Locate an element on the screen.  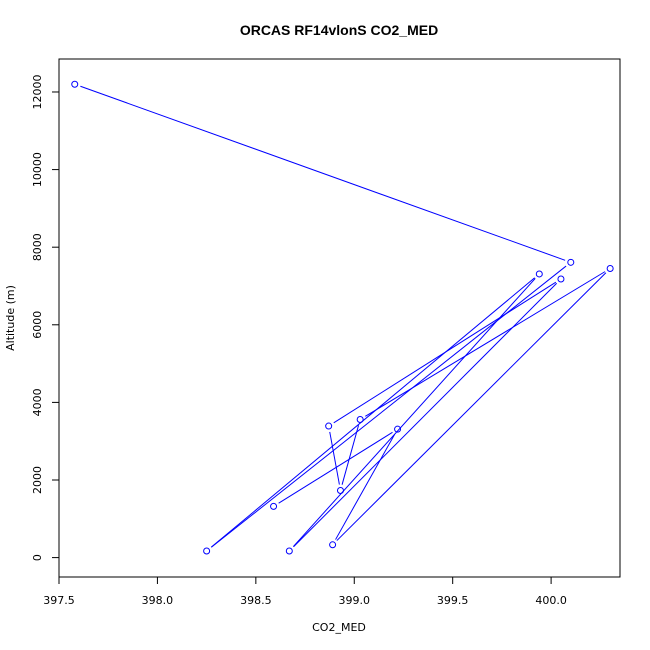
y-tick-label: 8000 is located at coordinates (37, 247).